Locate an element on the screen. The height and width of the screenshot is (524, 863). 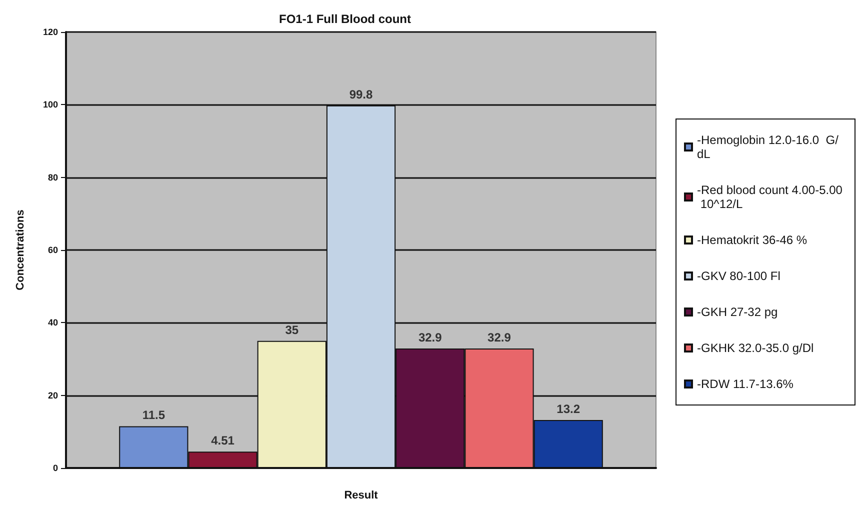
data-label: 11.5 is located at coordinates (154, 415).